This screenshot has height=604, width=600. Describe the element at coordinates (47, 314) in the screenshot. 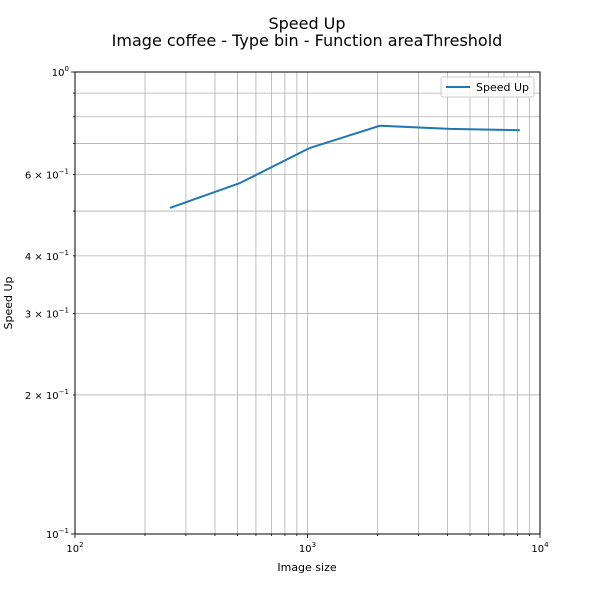

I see `y-minor-tick-label: 3 × 10⁻¹` at that location.